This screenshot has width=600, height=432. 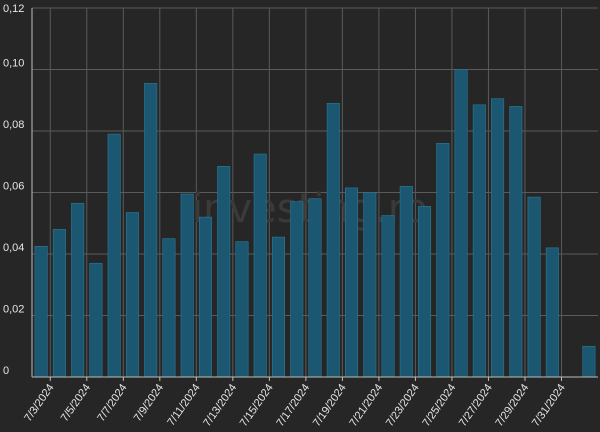 I want to click on y-tick-label: 0,04, so click(x=13, y=248).